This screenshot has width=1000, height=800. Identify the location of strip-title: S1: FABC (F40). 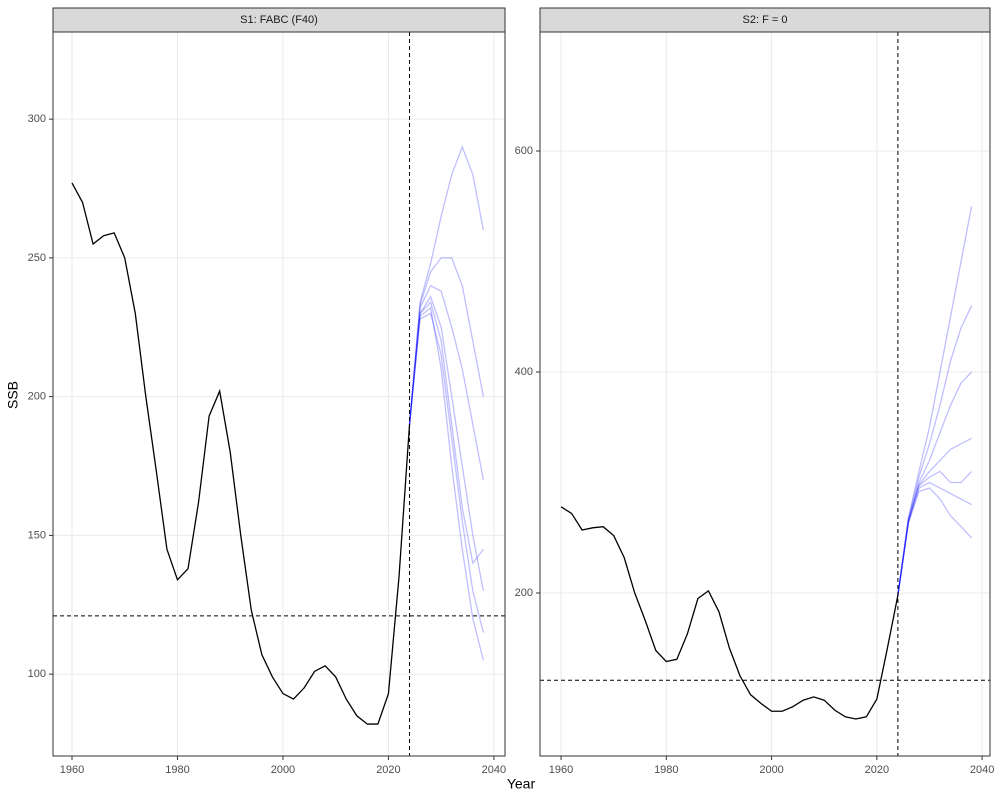
(279, 20).